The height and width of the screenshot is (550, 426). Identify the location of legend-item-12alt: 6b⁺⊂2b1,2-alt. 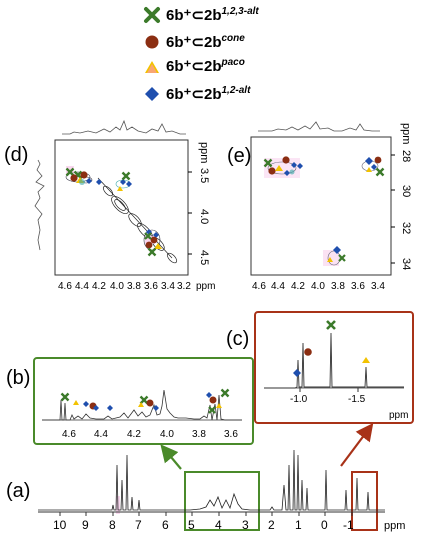
(198, 94).